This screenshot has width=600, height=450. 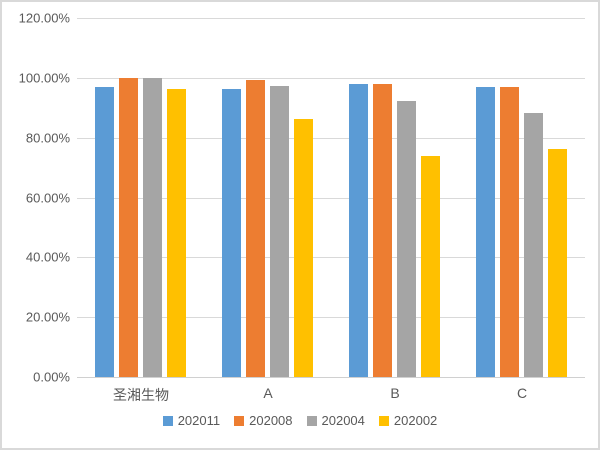 I want to click on x-category-label-A: A, so click(x=268, y=393).